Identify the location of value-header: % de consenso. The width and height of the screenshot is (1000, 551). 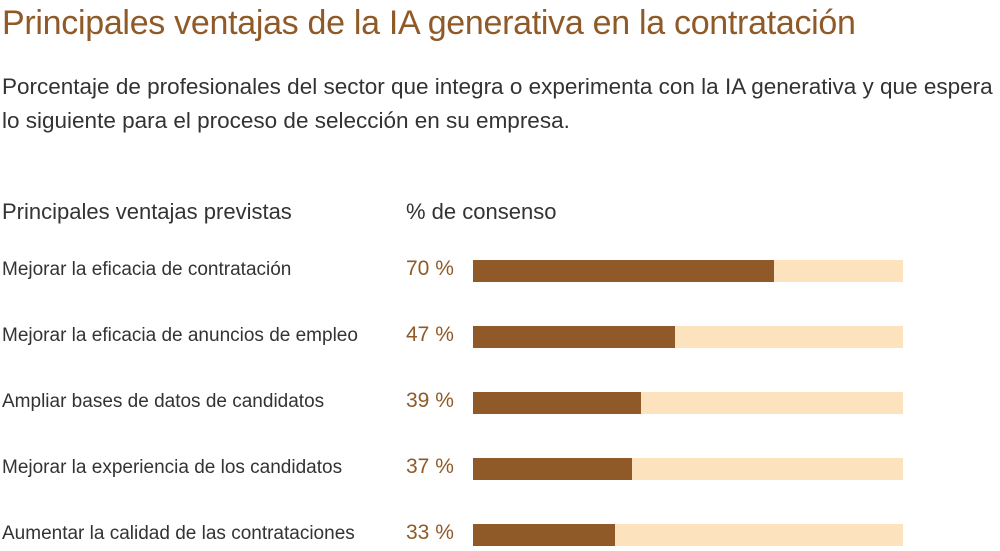
(481, 211).